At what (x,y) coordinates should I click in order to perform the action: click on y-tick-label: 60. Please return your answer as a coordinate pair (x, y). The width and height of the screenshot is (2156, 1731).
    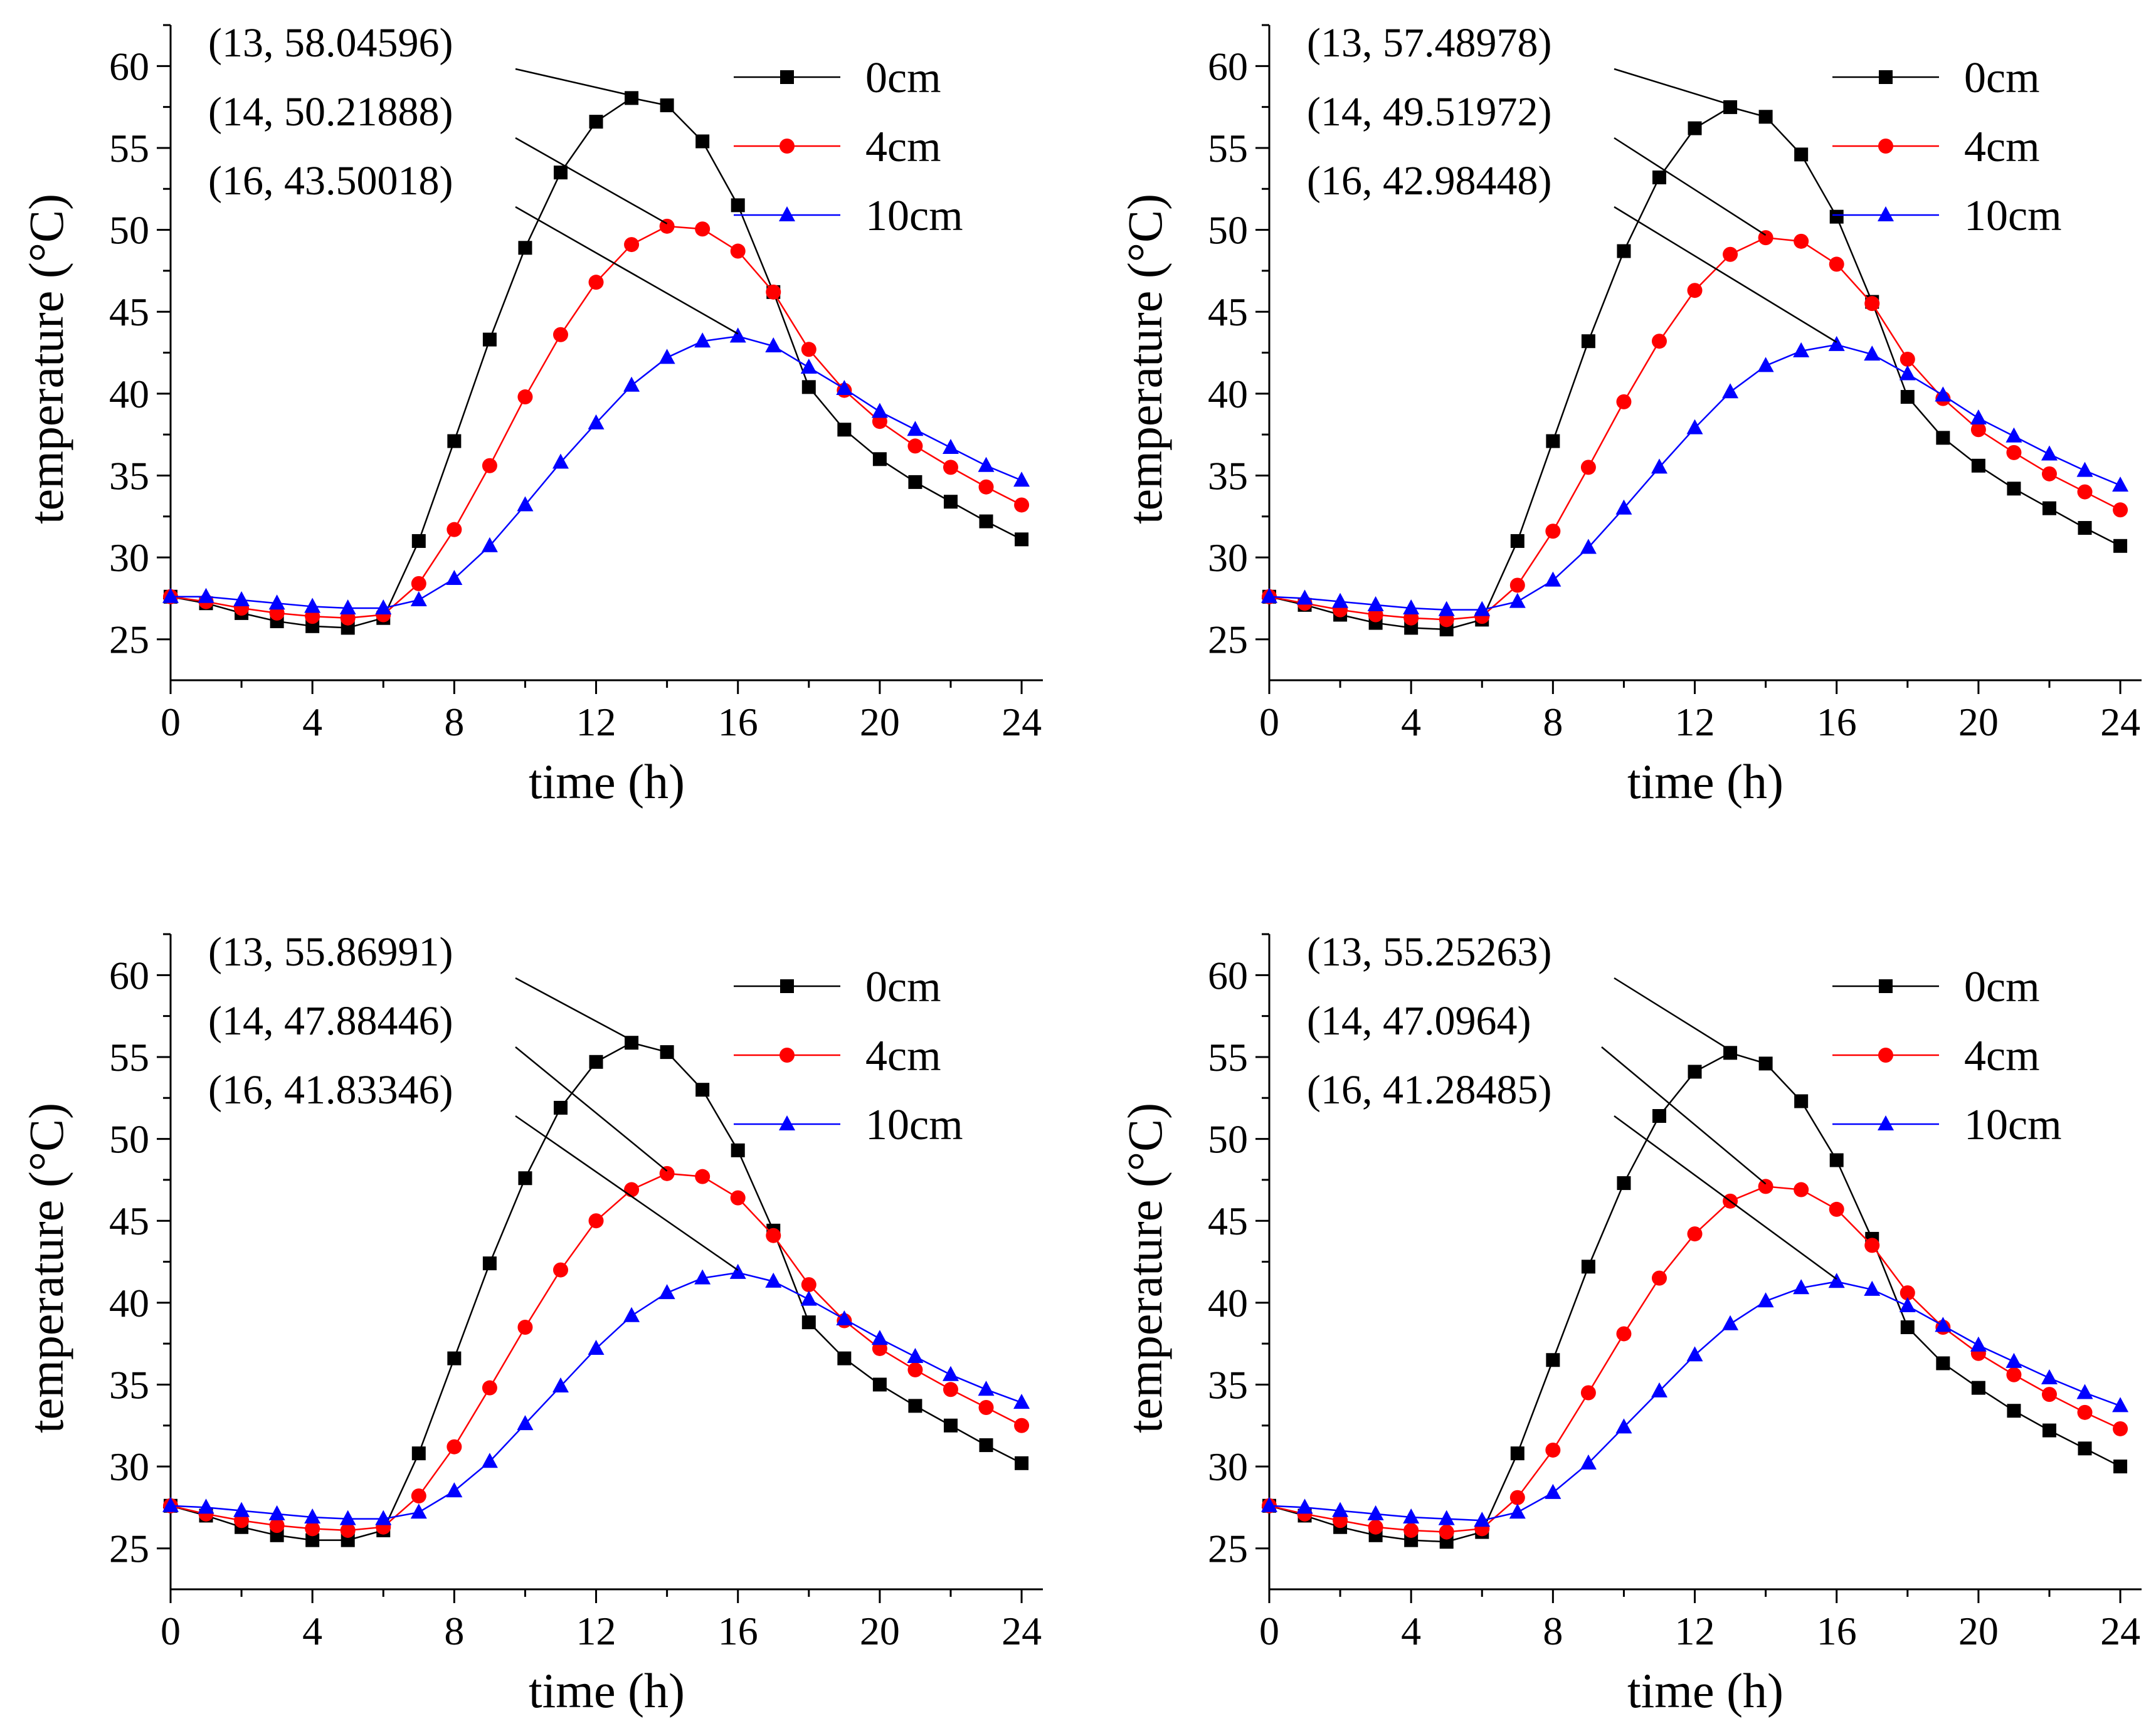
    Looking at the image, I should click on (1228, 66).